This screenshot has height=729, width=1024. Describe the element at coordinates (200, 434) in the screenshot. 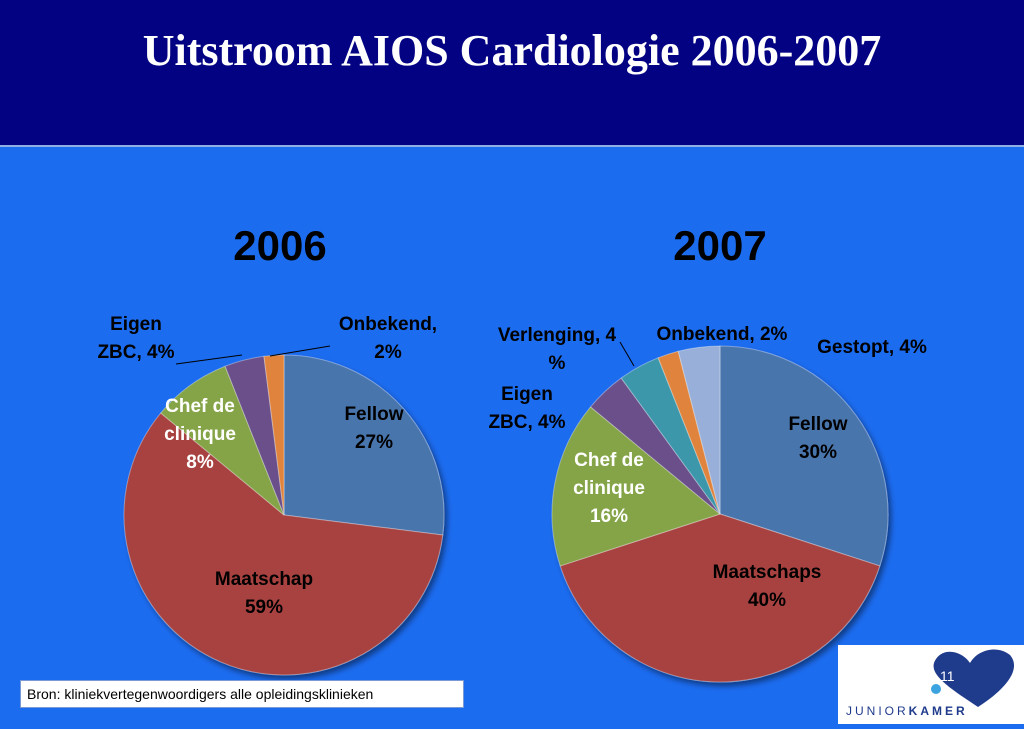

I see `slice-label-2006-chef-de-clinique: Chef de clinique 8%` at that location.